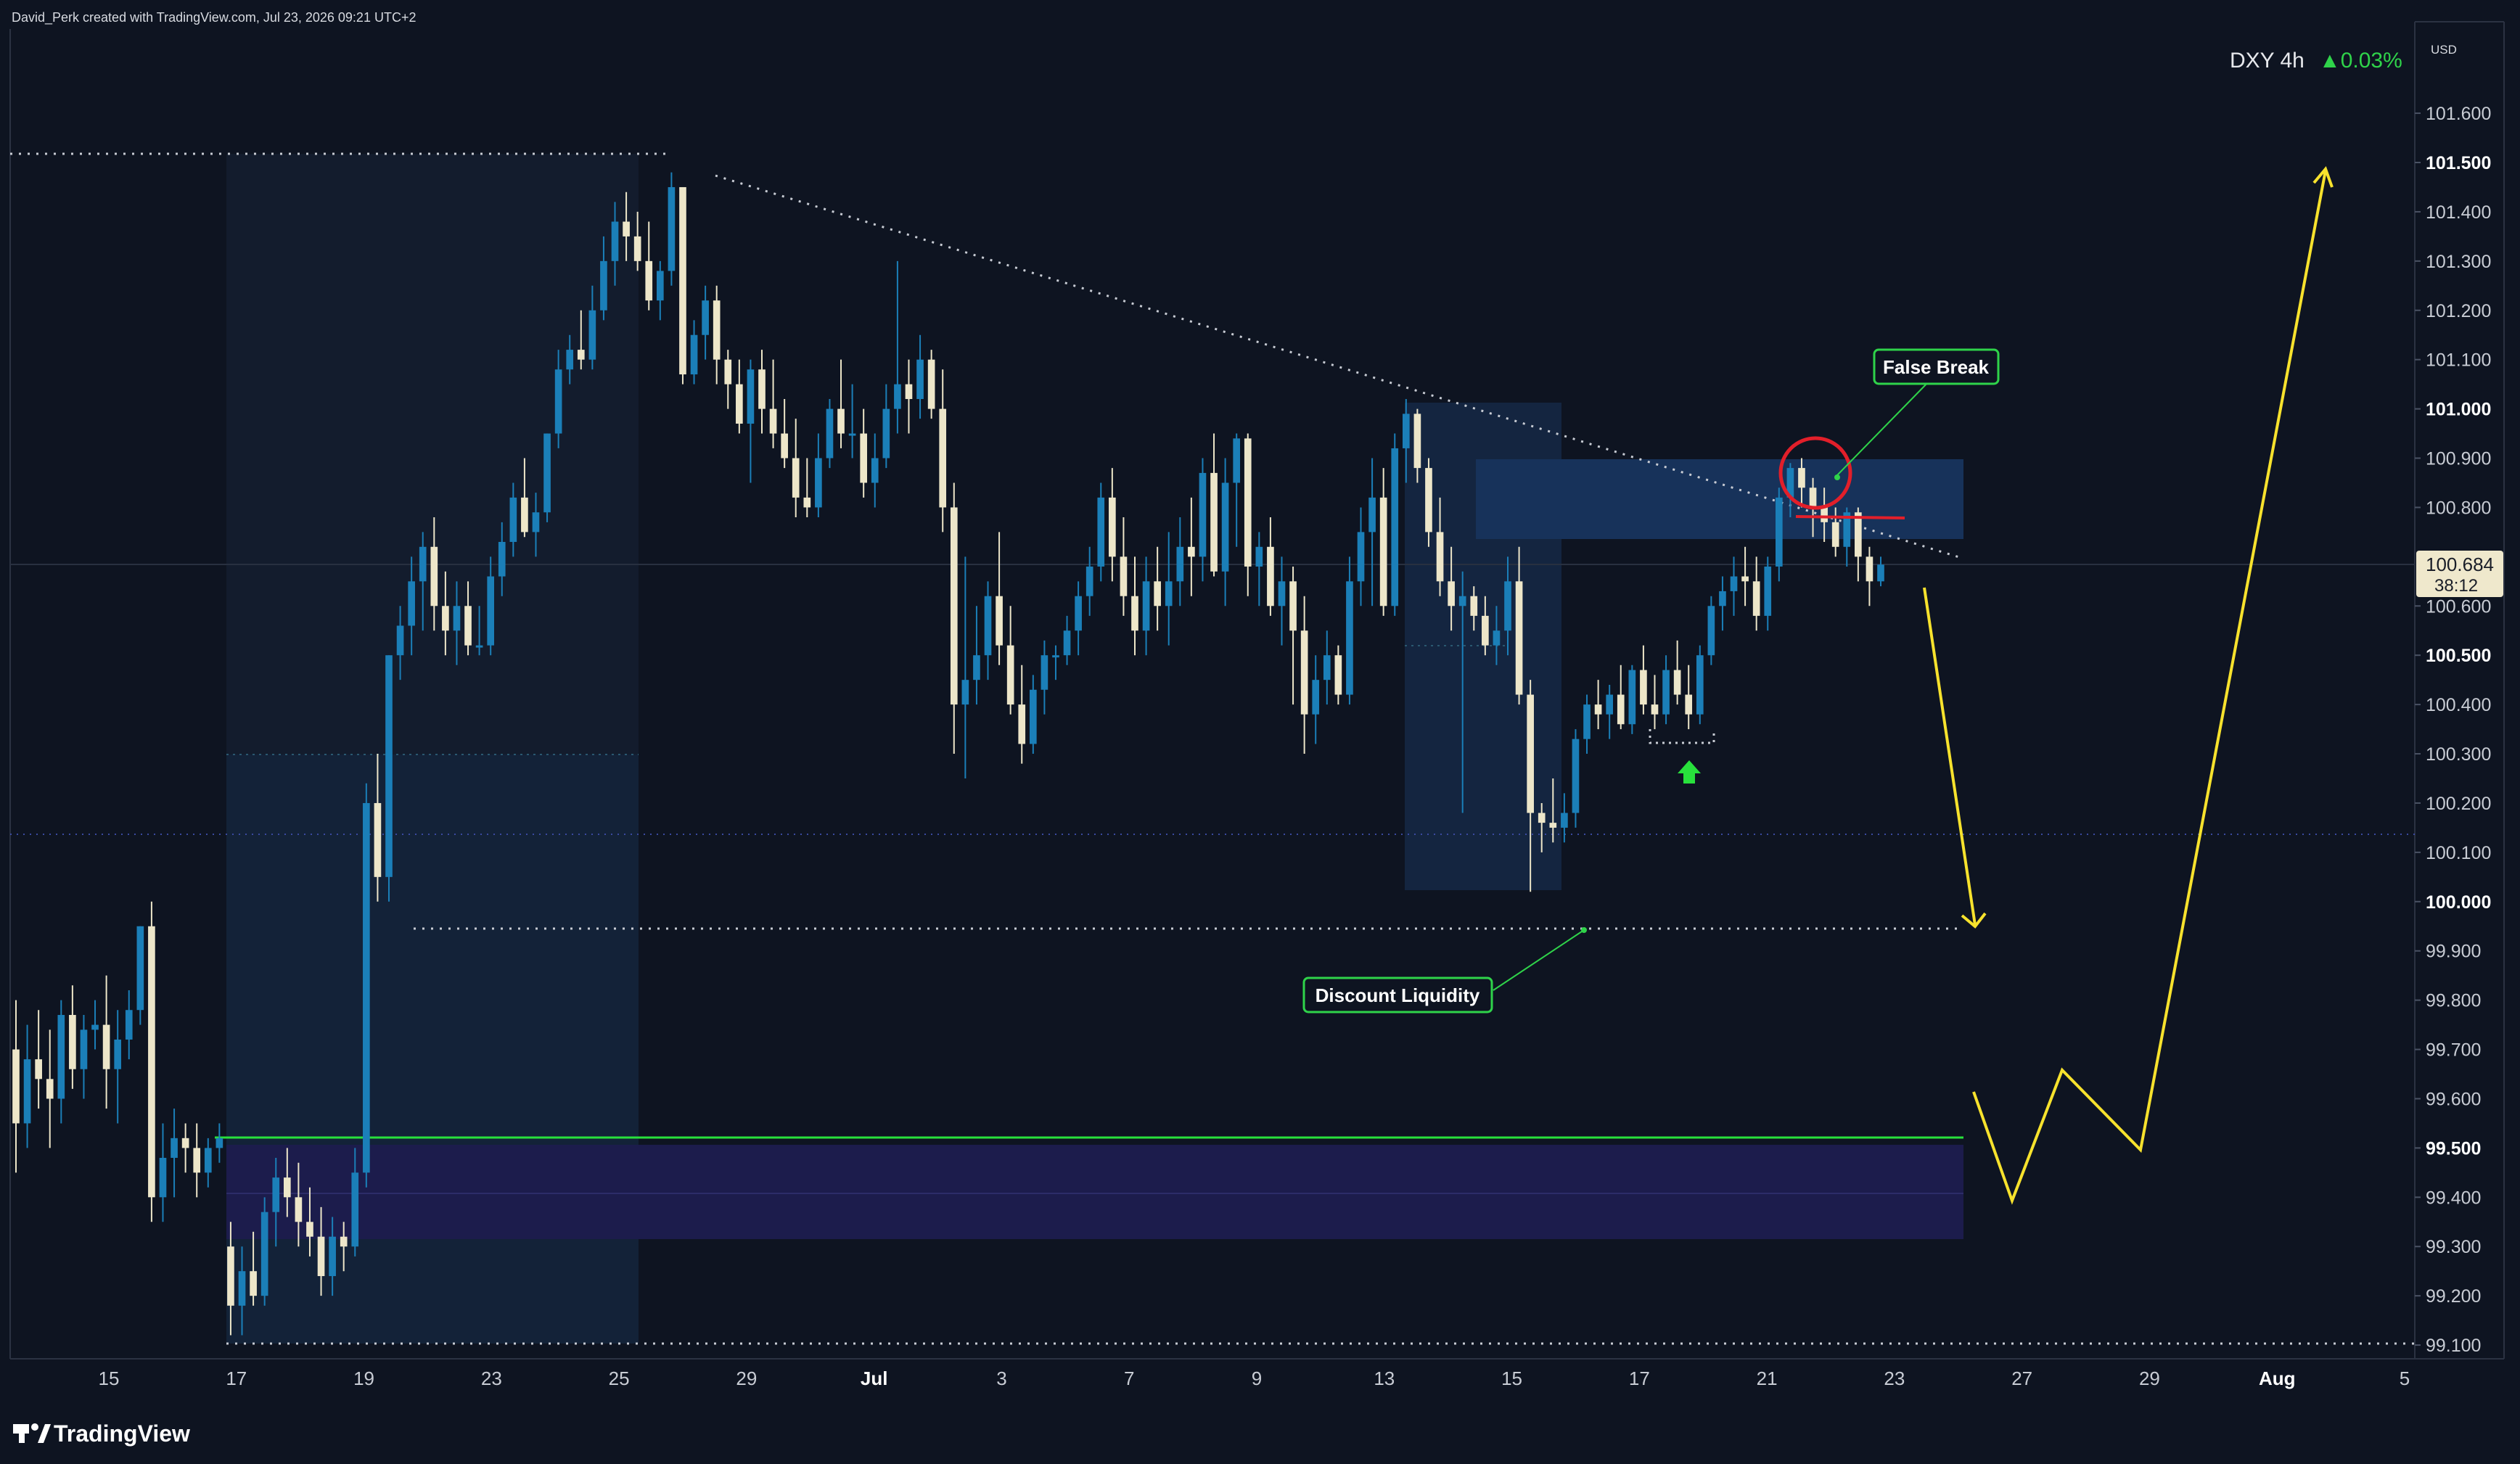  What do you see at coordinates (1937, 367) in the screenshot?
I see `false-break-label-box` at bounding box center [1937, 367].